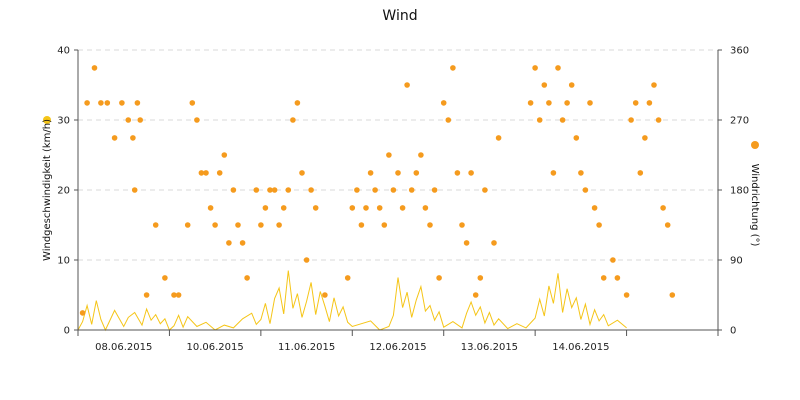 This screenshot has height=400, width=800. I want to click on x-tick-label: 12.06.2015, so click(397, 347).